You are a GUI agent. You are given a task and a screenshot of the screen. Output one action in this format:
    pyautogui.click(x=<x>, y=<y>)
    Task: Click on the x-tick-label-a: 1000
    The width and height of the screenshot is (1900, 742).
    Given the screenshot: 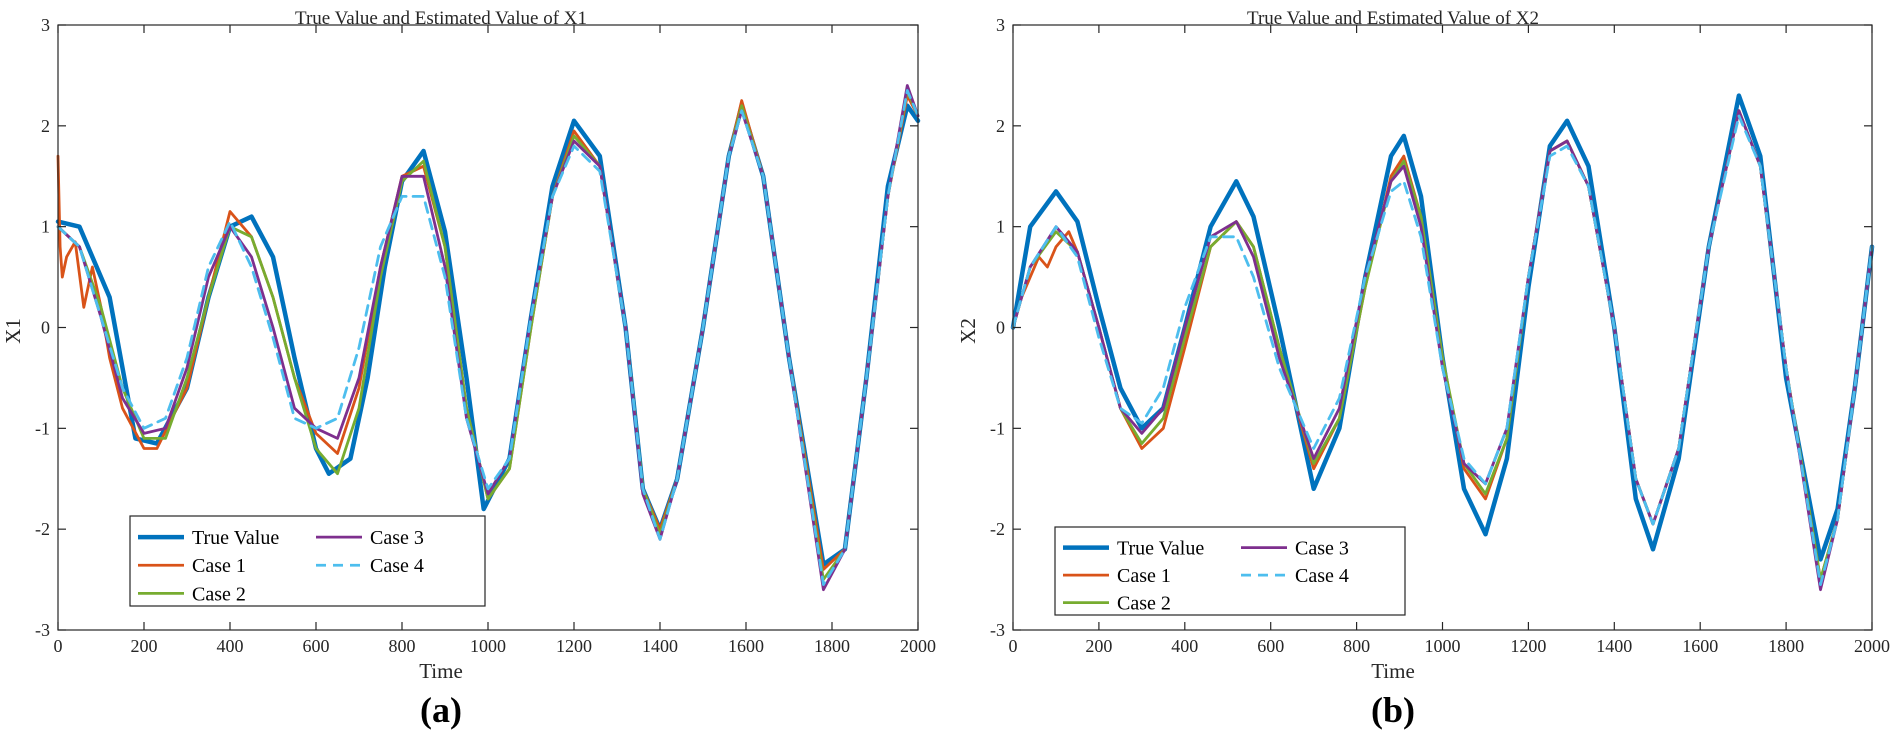 What is the action you would take?
    pyautogui.click(x=488, y=646)
    